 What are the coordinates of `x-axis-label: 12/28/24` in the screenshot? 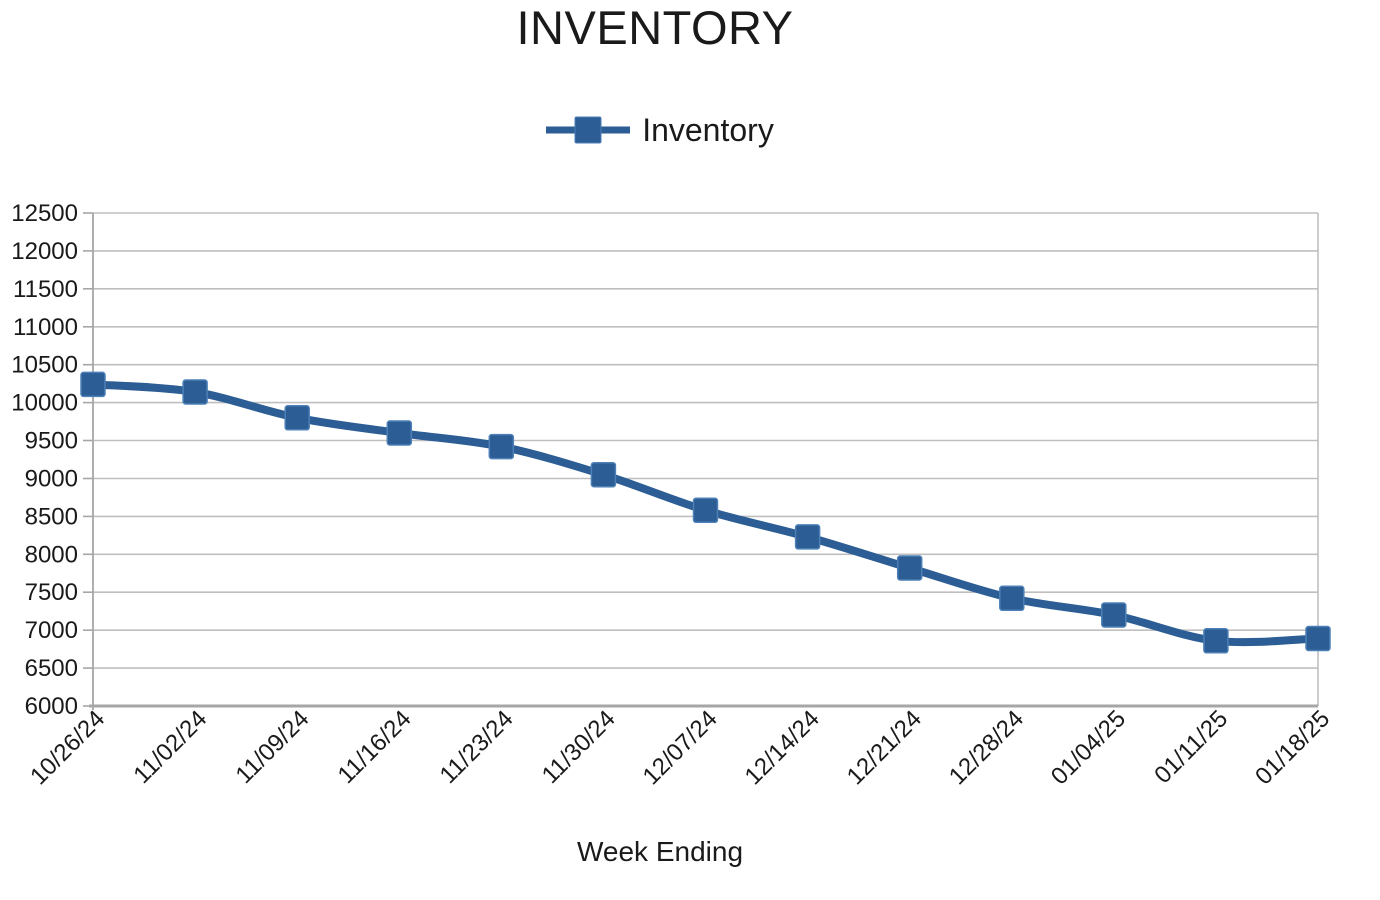 It's located at (986, 747).